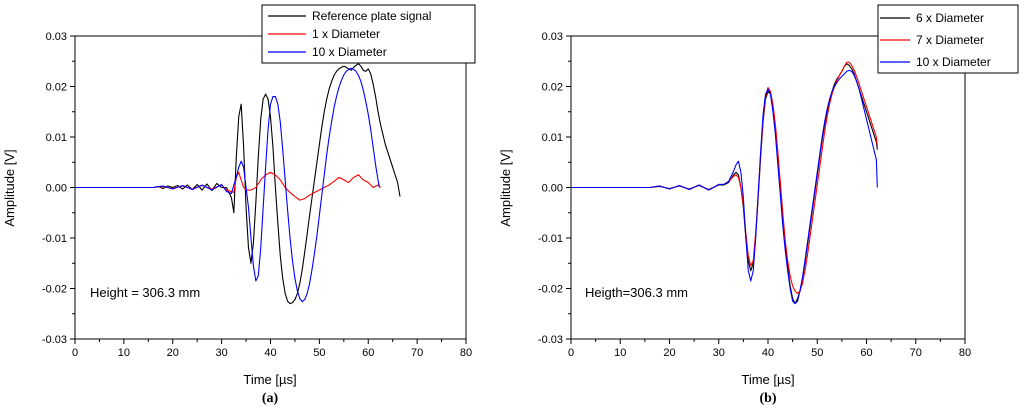 This screenshot has height=410, width=1024. Describe the element at coordinates (620, 353) in the screenshot. I see `x-tick-label-b: 10` at that location.